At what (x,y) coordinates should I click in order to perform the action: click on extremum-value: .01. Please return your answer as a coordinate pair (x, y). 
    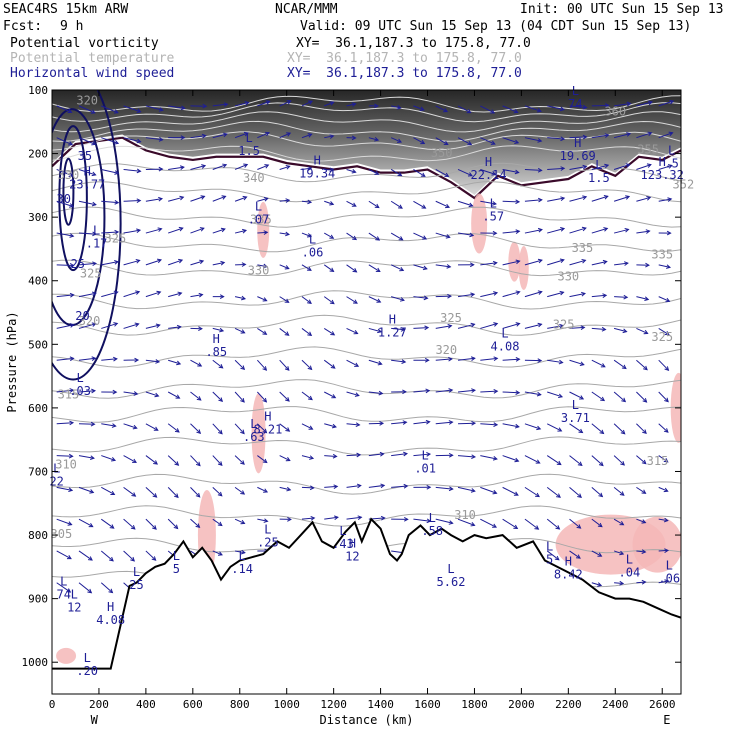
    Looking at the image, I should click on (425, 469).